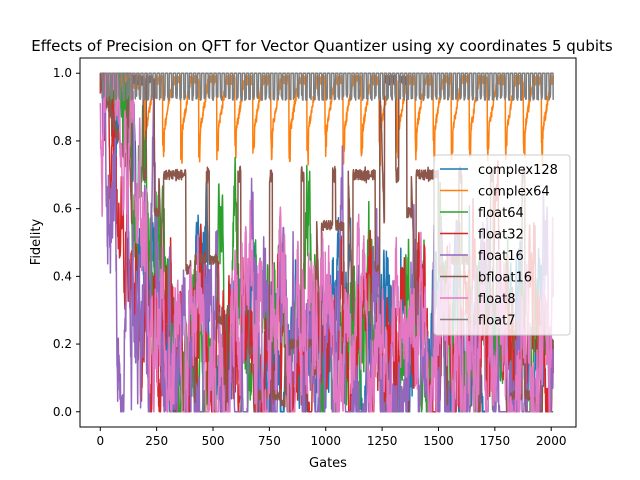 This screenshot has width=640, height=480. I want to click on series-line-float7, so click(326, 87).